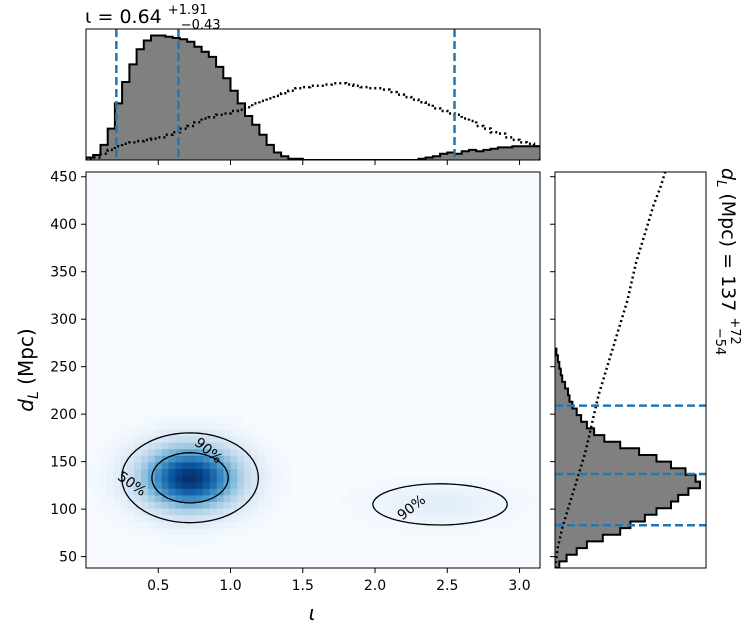 The image size is (753, 635). I want to click on x-tick-label: 3.0, so click(519, 586).